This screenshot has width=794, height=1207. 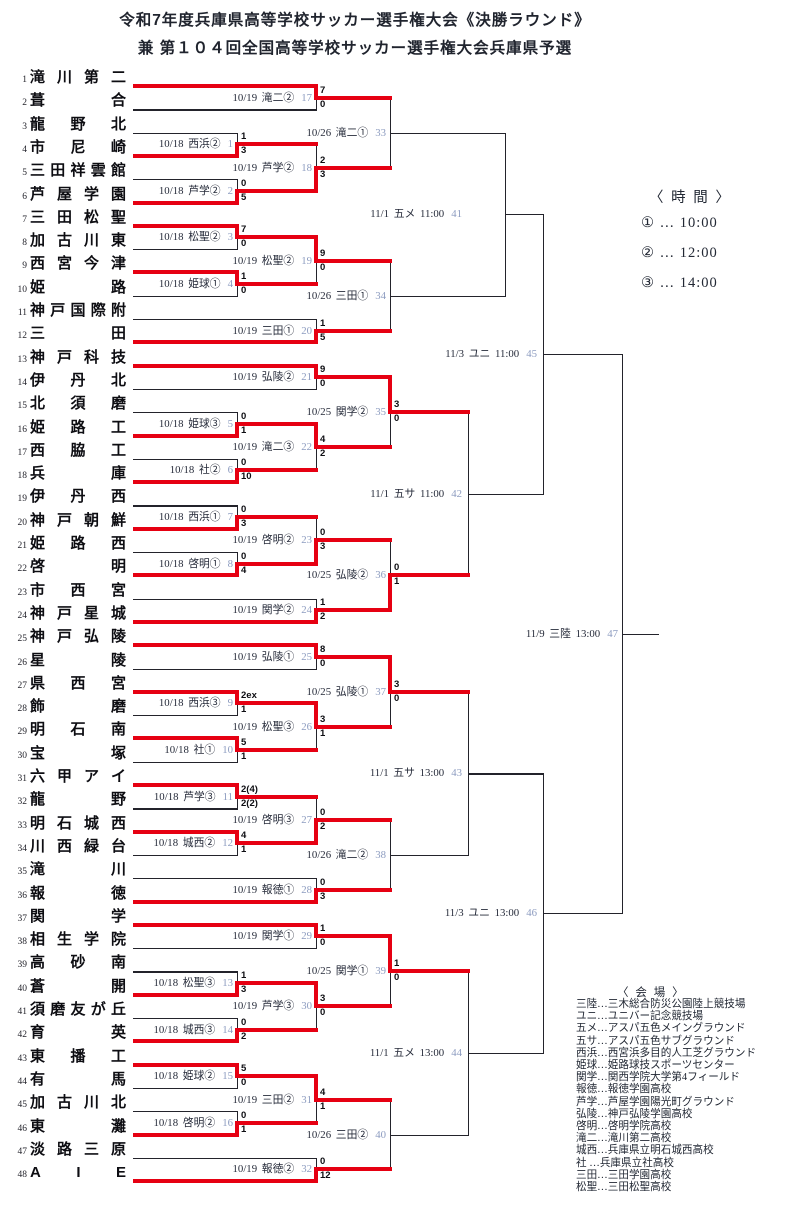 I want to click on match-label-text: 10/18 社②, so click(x=195, y=470).